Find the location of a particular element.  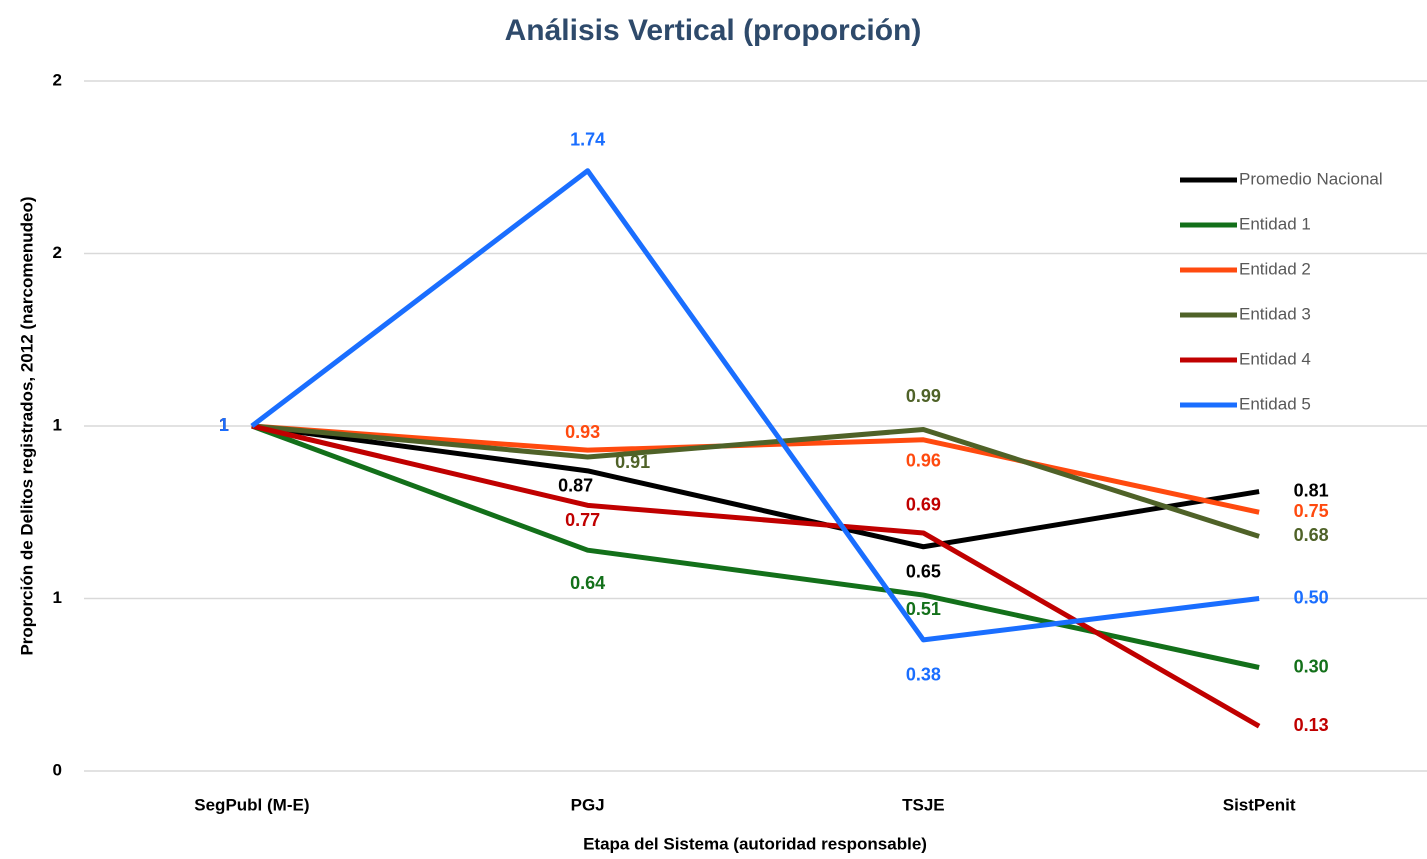

x-tick-label: TSJE is located at coordinates (923, 804).